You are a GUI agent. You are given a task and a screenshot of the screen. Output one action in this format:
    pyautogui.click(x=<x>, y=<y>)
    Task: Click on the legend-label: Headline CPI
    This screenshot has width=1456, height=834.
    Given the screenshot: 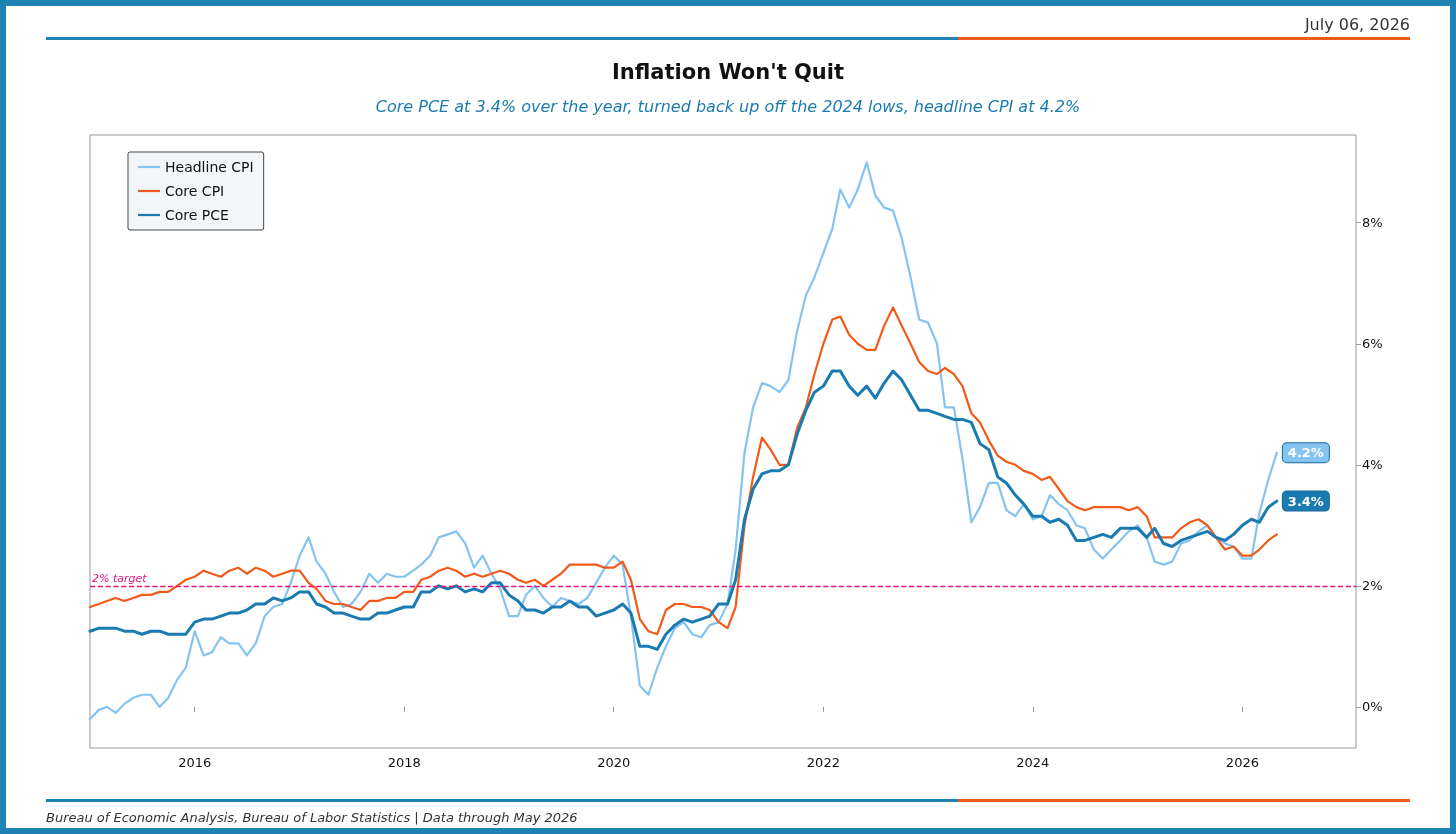 What is the action you would take?
    pyautogui.click(x=209, y=167)
    